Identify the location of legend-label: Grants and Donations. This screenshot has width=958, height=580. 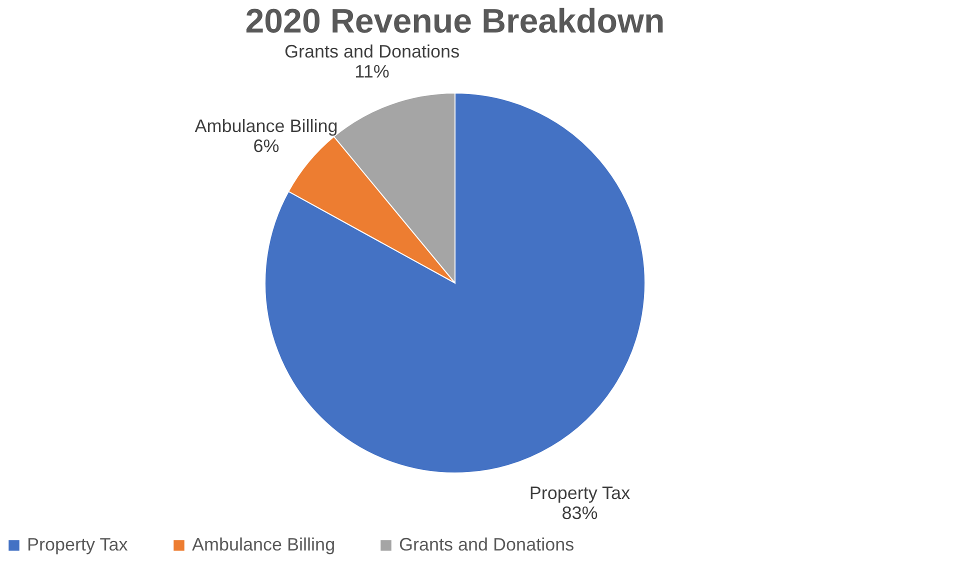
(486, 544).